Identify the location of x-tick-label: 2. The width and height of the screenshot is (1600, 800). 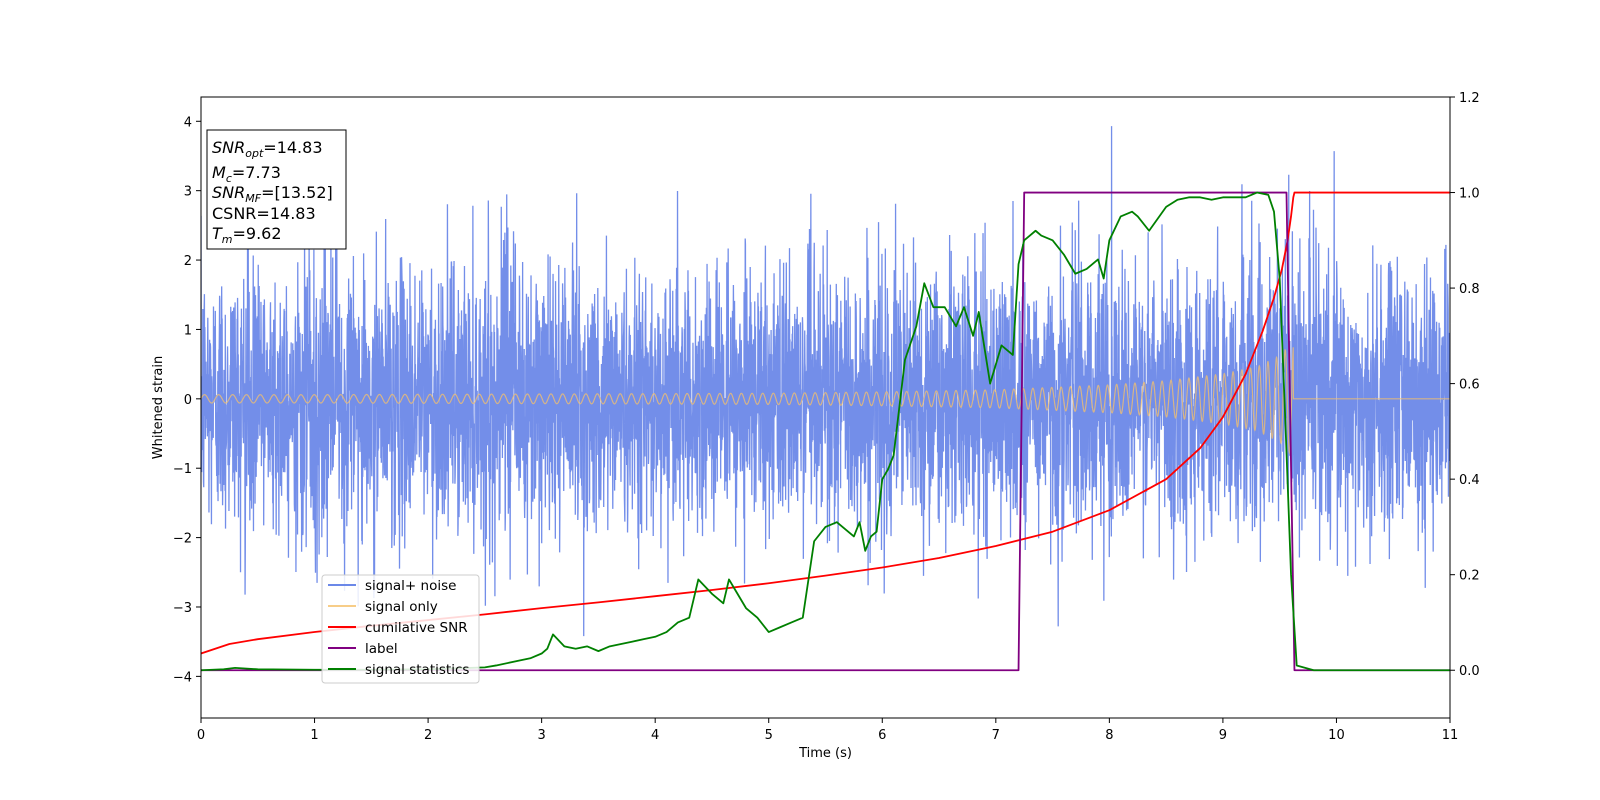
(428, 735).